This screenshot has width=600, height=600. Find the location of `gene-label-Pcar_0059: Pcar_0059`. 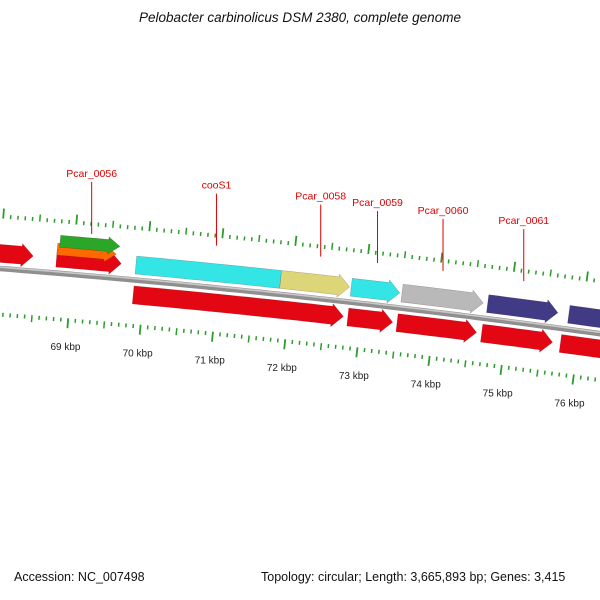

gene-label-Pcar_0059: Pcar_0059 is located at coordinates (377, 203).